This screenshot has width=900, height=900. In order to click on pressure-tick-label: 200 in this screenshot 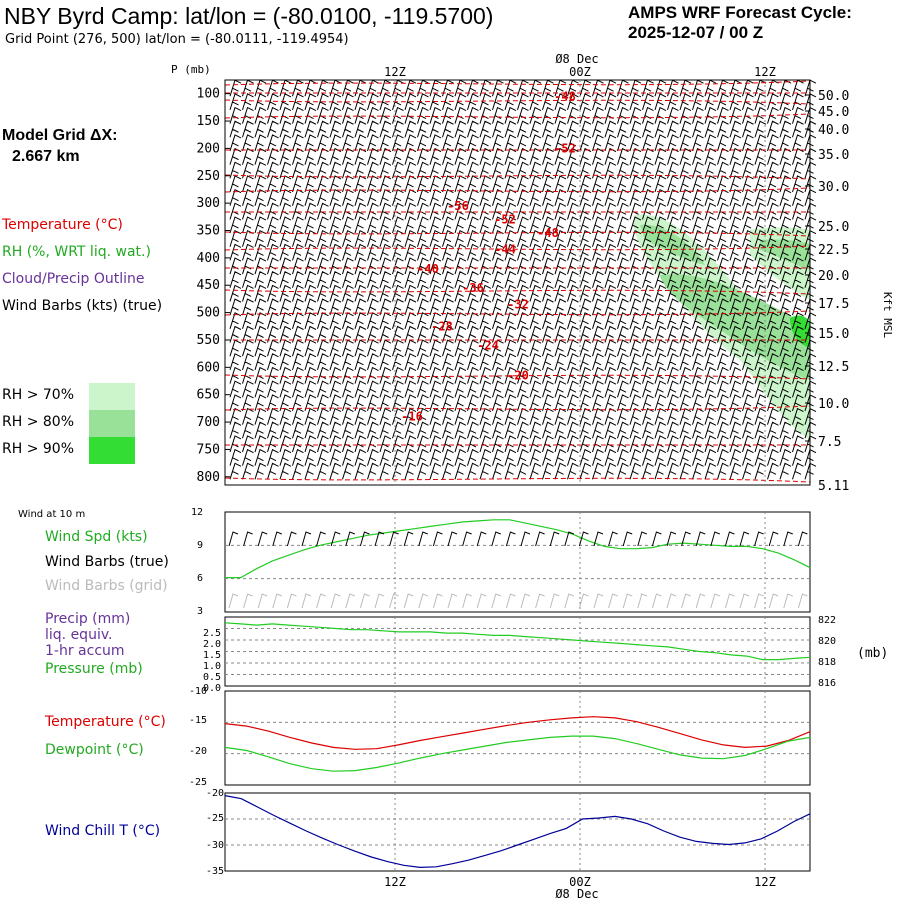, I will do `click(208, 148)`.